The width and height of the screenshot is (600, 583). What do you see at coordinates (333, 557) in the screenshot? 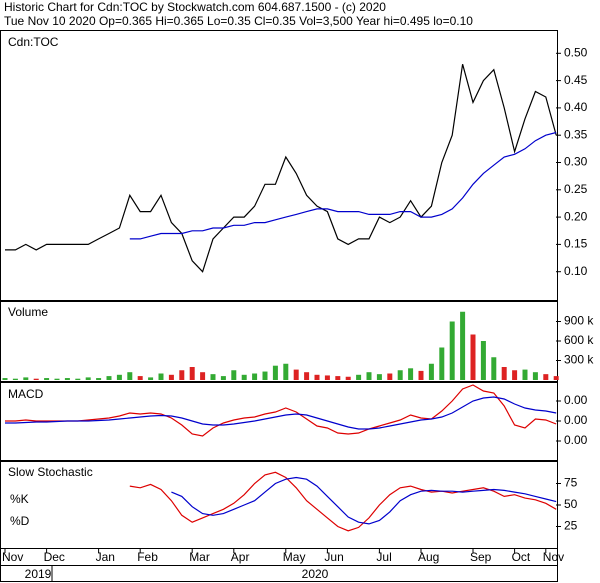
I see `x-tick-label: Jun` at bounding box center [333, 557].